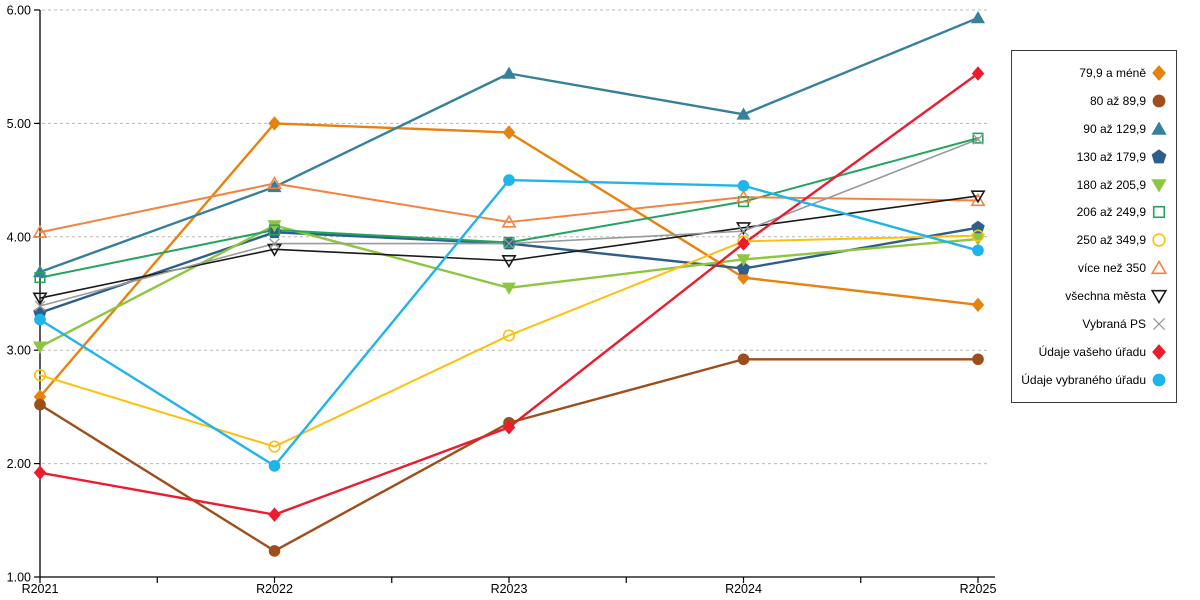 This screenshot has width=1200, height=600. Describe the element at coordinates (1111, 268) in the screenshot. I see `legend-label: více než 350` at that location.